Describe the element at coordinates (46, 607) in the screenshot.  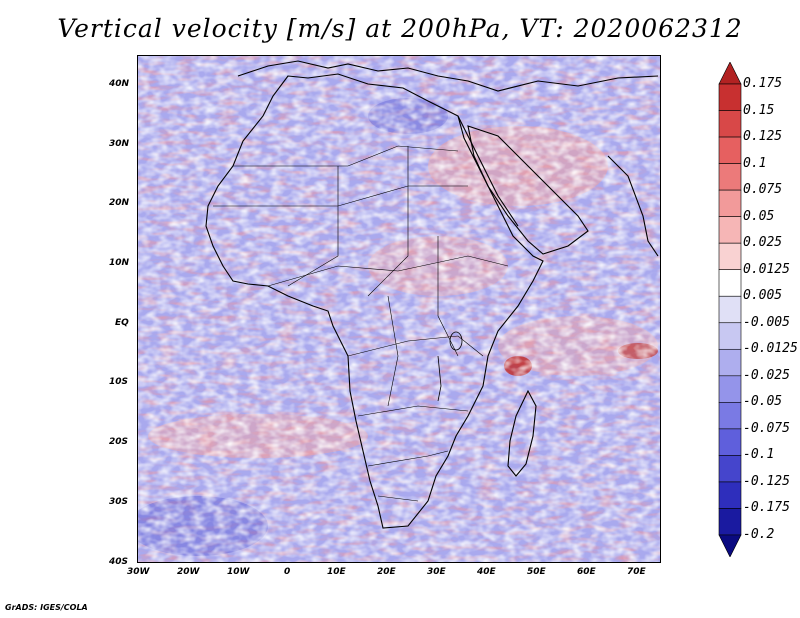
I see `grads-credit: GrADS: IGES/COLA` at that location.